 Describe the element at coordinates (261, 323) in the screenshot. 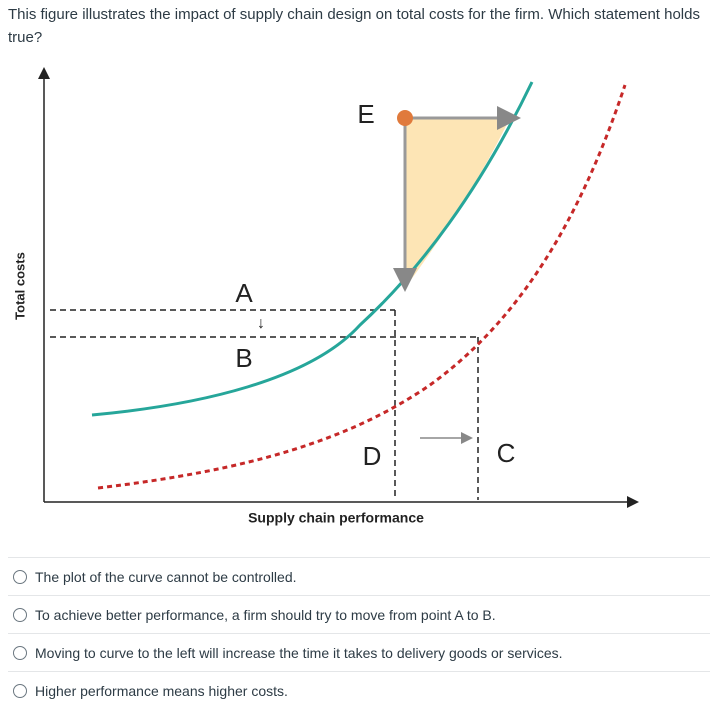

I see `label-arrow: ↓` at that location.